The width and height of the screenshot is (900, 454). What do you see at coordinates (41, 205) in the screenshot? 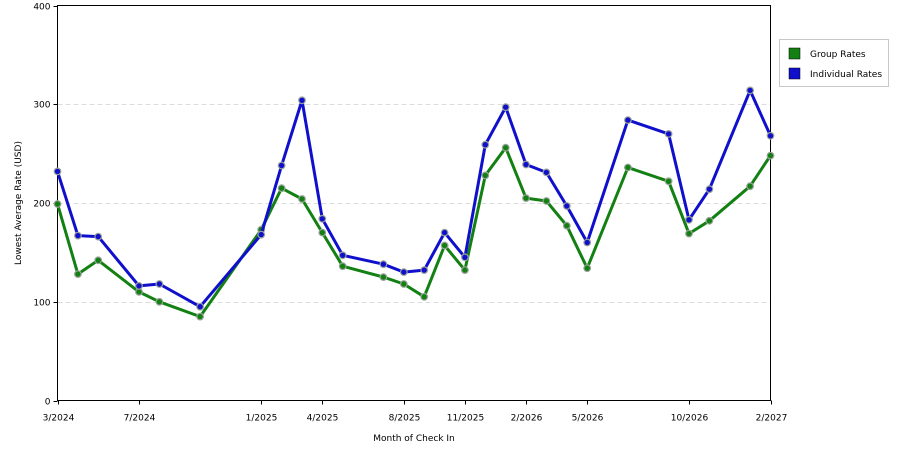
I see `y-tick-label: 200` at bounding box center [41, 205].